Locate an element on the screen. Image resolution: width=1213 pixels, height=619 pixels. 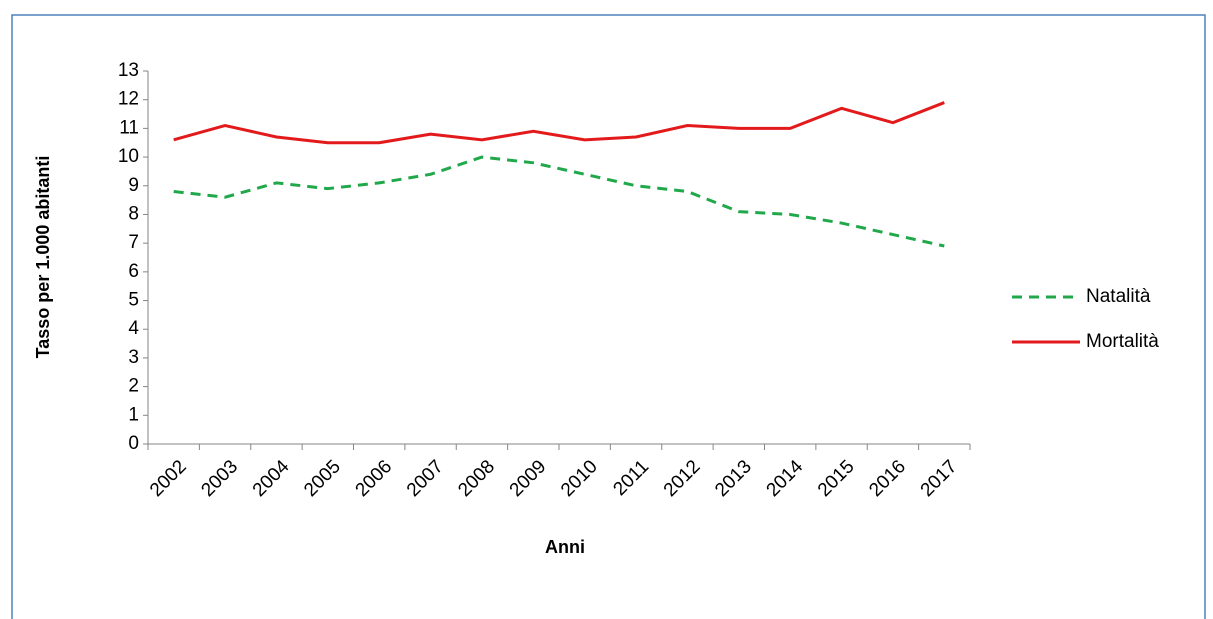
x-tick-label: 2003 is located at coordinates (219, 478).